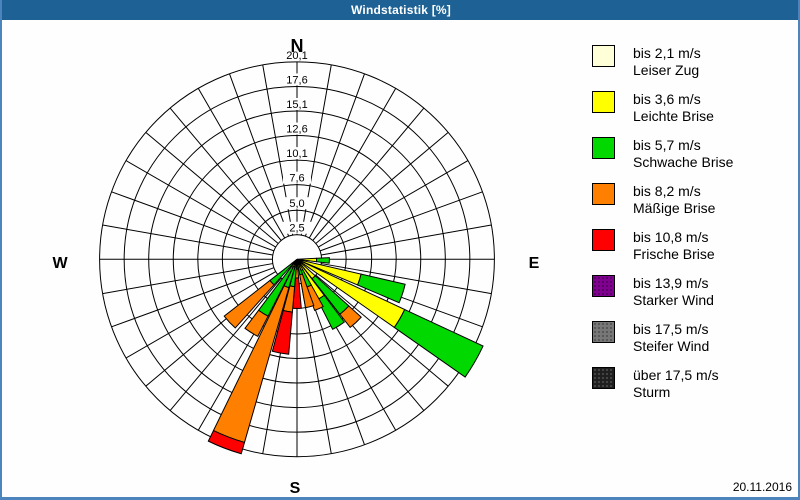  I want to click on legend-speed-range: bis 10,8 m/s, so click(671, 237).